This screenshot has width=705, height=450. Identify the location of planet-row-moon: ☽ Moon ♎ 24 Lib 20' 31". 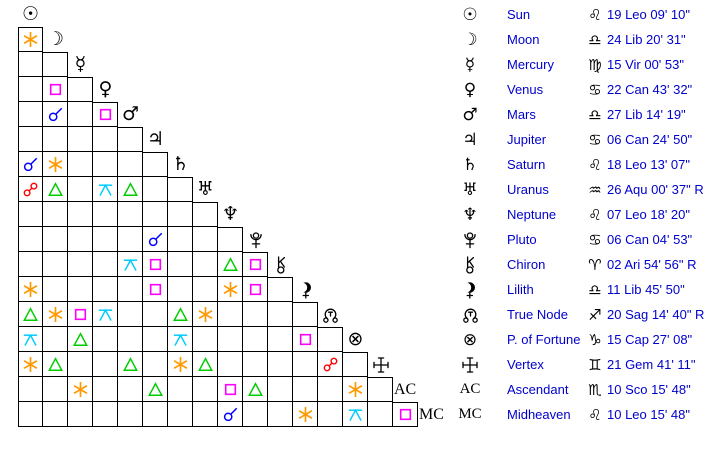
(580, 39).